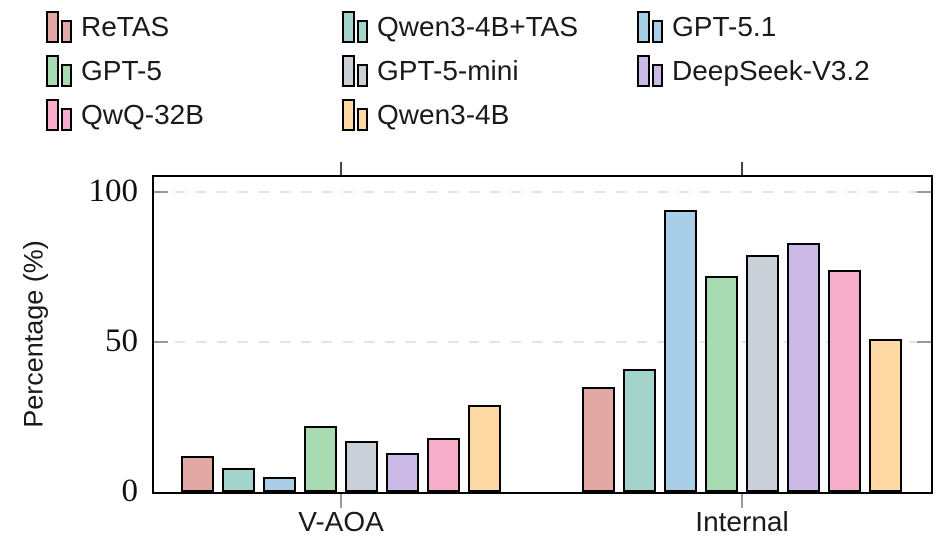  I want to click on legend-swatch-qwq-32b, so click(59, 114).